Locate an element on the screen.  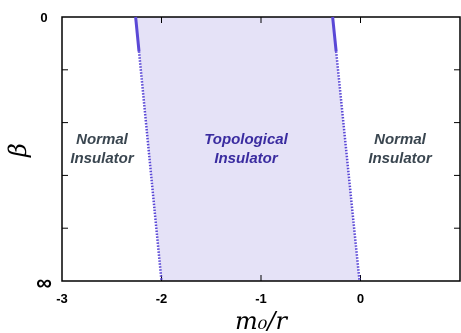
middle-region-label-line2: Insulator is located at coordinates (246, 158).